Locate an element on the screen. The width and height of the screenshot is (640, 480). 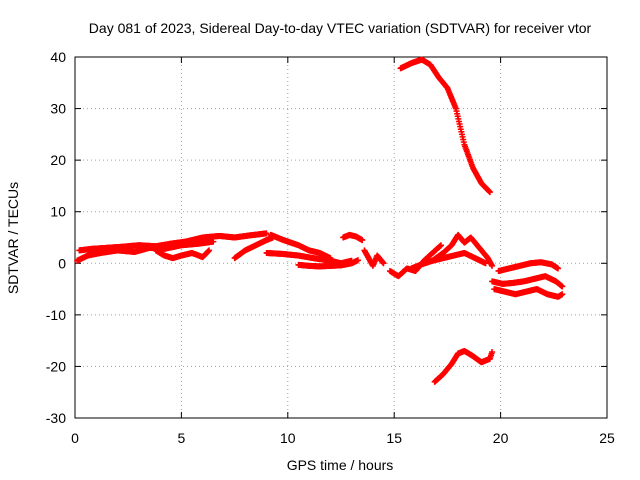
series-arc-13h-short is located at coordinates (353, 237).